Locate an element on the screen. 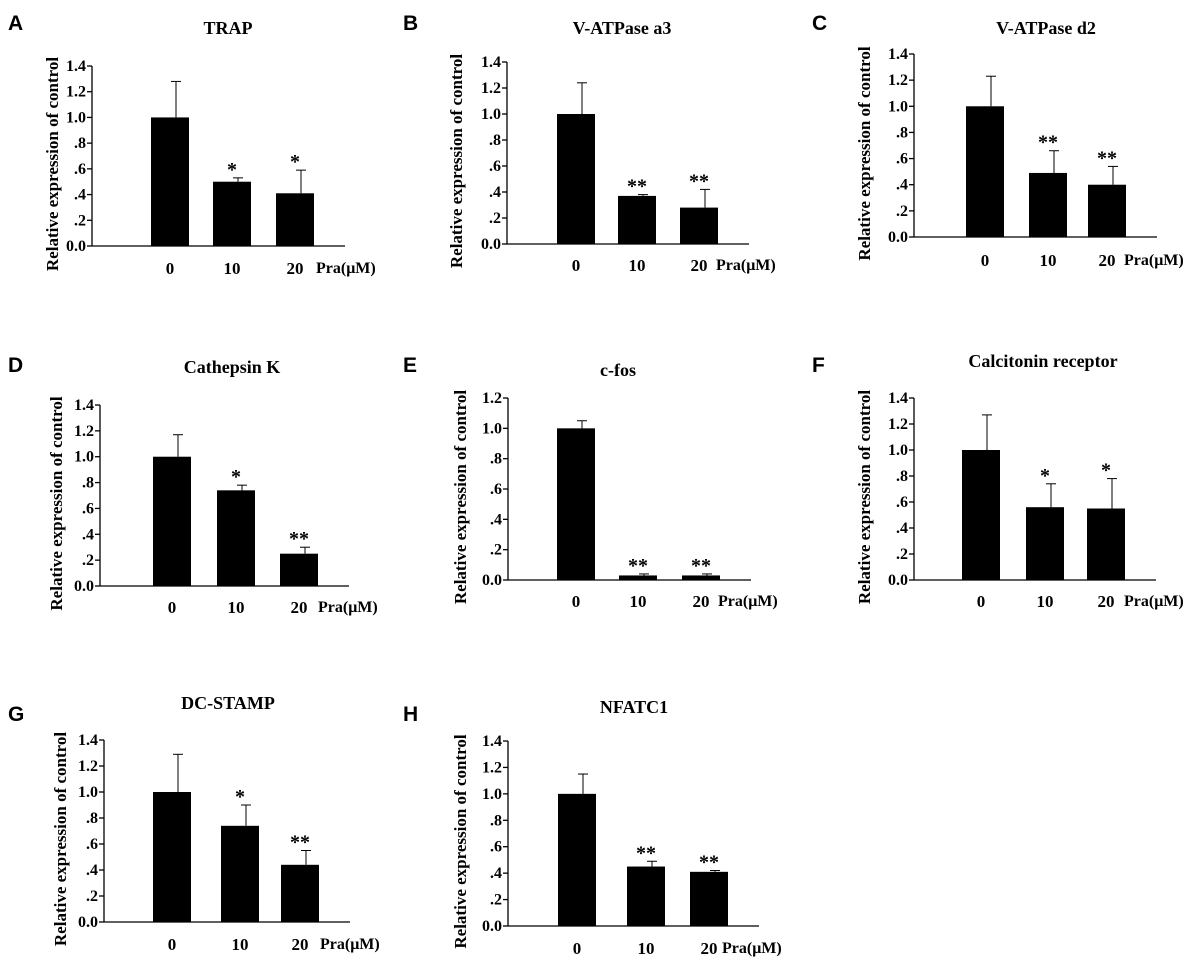  y-tick-label-b: 0.0 is located at coordinates (491, 244).